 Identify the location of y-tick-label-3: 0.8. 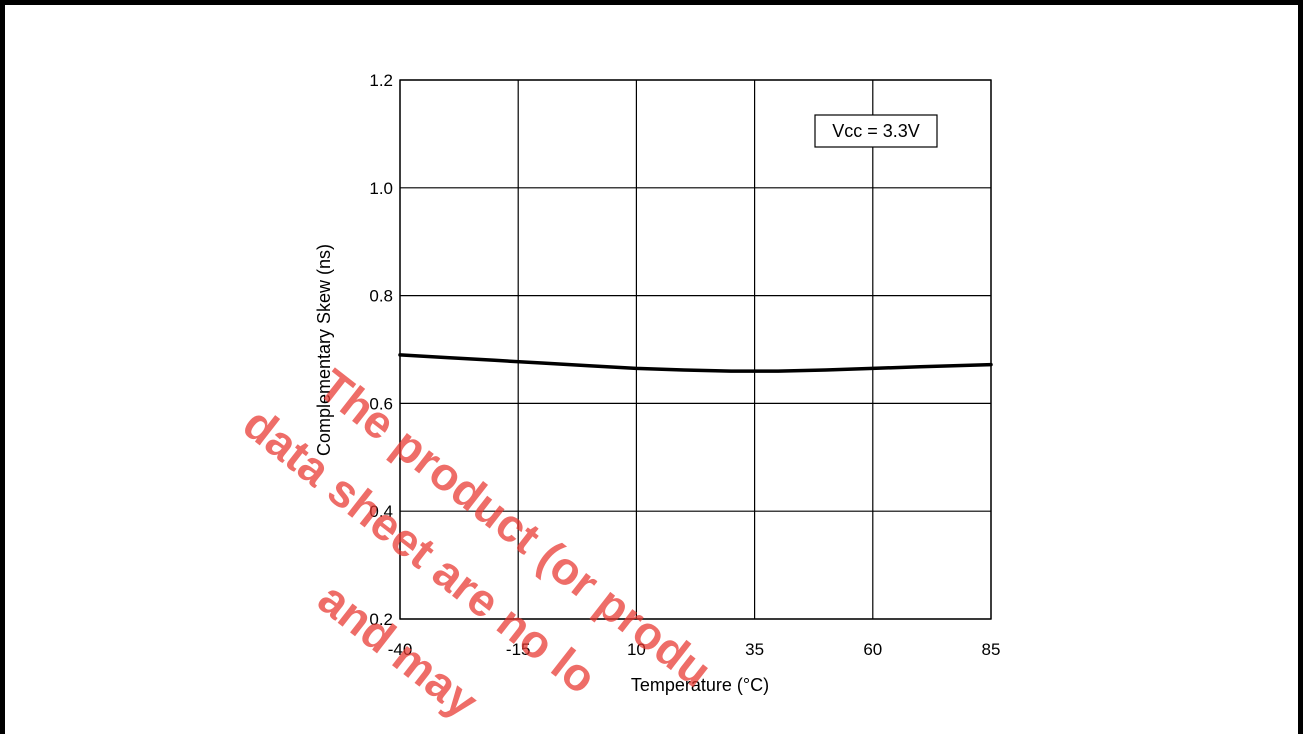
(381, 296).